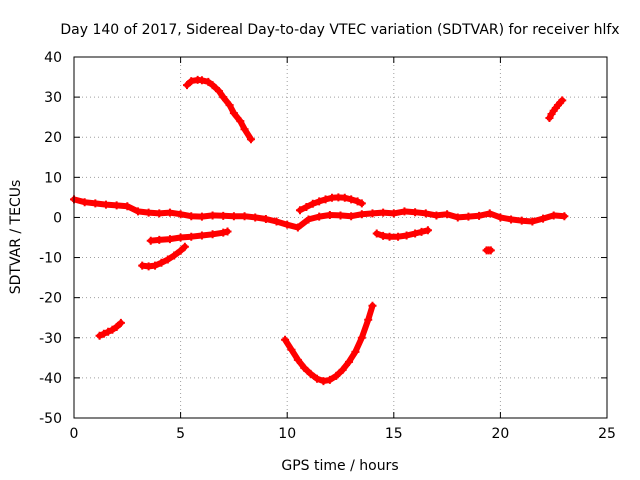 The width and height of the screenshot is (640, 480). Describe the element at coordinates (50, 339) in the screenshot. I see `y-tick-label: -30` at that location.